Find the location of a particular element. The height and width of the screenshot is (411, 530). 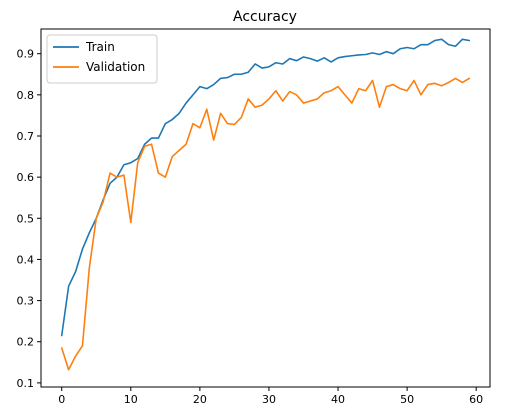

x-axis: 0 10 20 30 40 50 60 is located at coordinates (270, 396).